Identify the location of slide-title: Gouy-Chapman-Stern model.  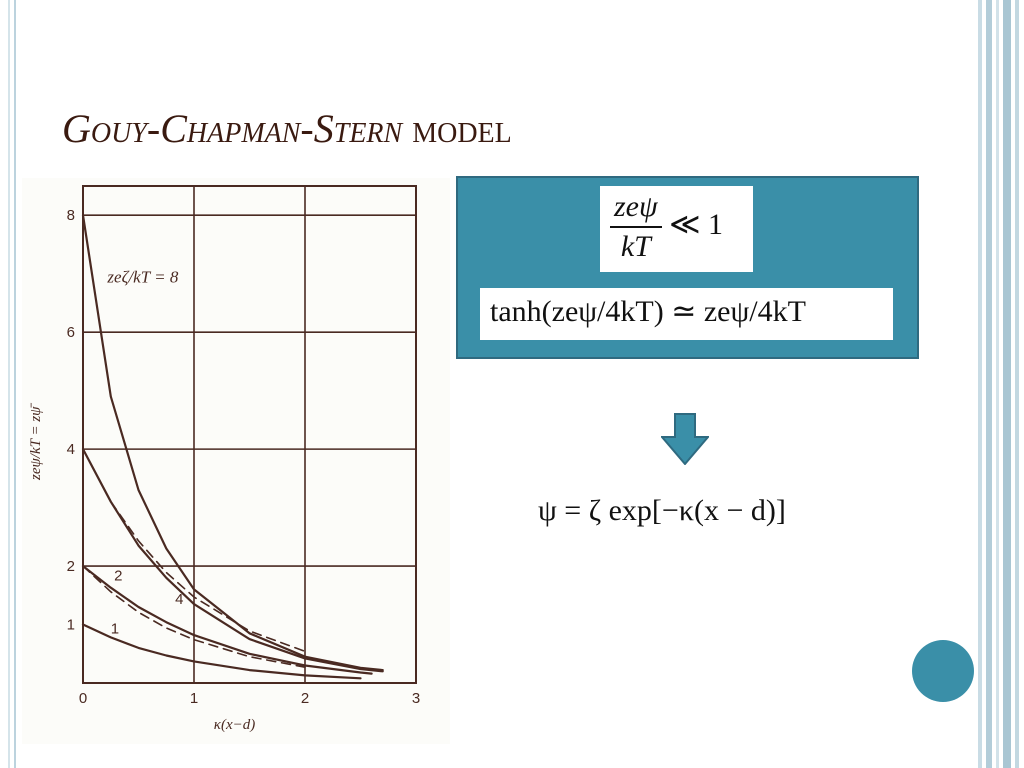
(287, 128).